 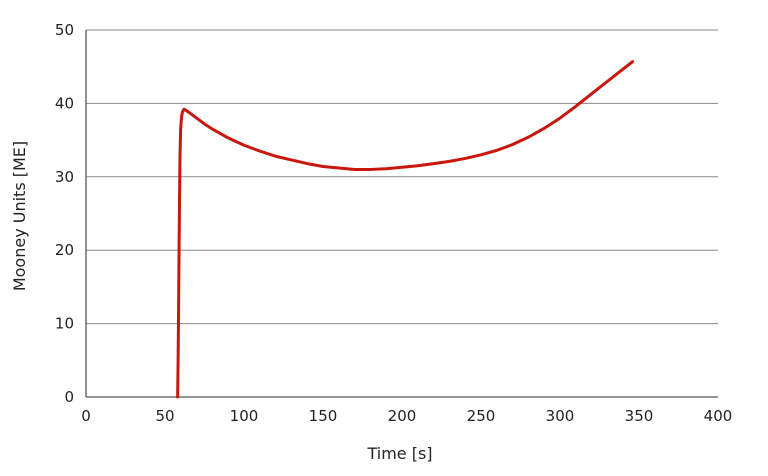 I want to click on x-tick-labels: 0 50 100 150 200 250 300 350 400, so click(x=406, y=416).